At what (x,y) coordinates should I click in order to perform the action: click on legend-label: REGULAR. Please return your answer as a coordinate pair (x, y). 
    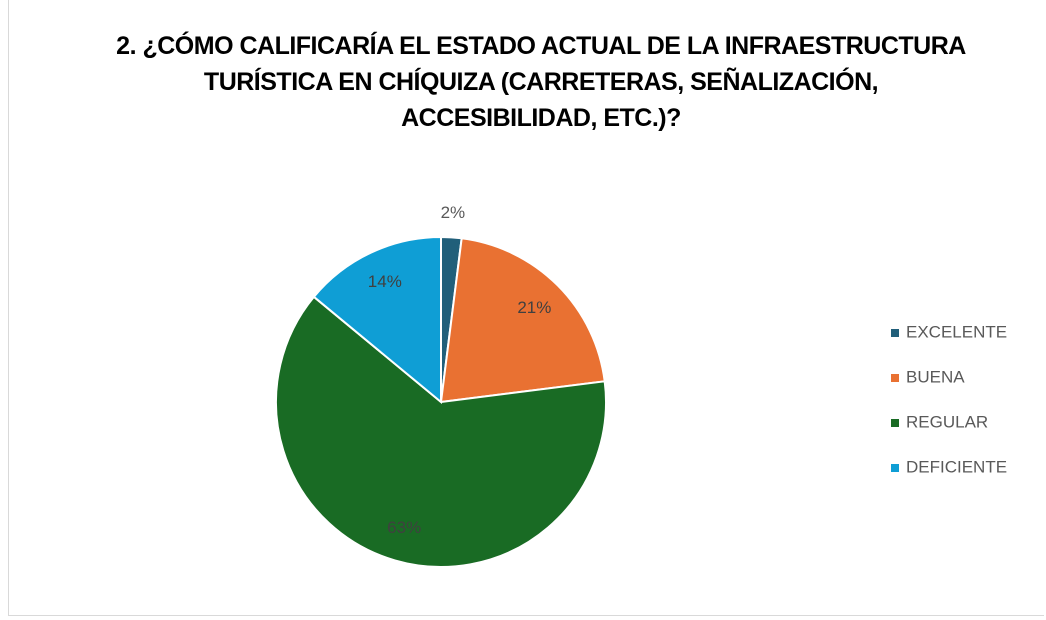
    Looking at the image, I should click on (947, 421).